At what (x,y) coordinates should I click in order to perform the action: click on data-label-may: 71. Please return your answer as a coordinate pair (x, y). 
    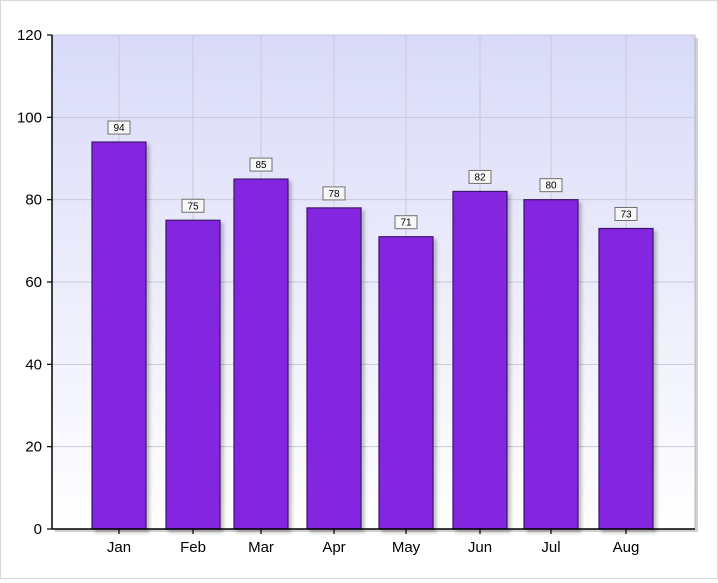
    Looking at the image, I should click on (406, 222).